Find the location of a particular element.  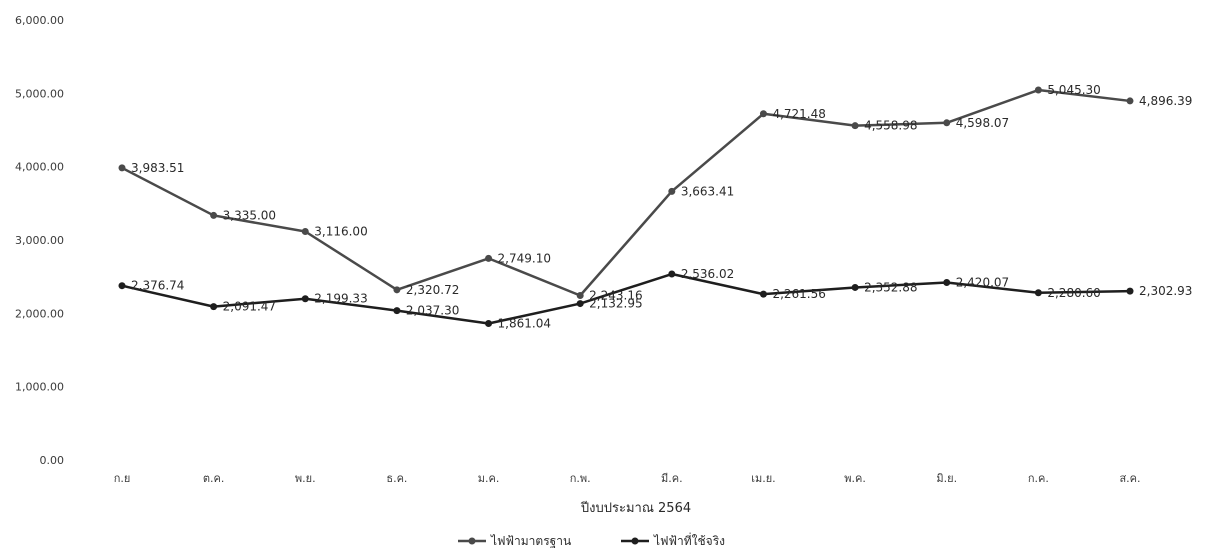

legend-label-1: ไฟฟ้ามาตรฐาน is located at coordinates (530, 541).